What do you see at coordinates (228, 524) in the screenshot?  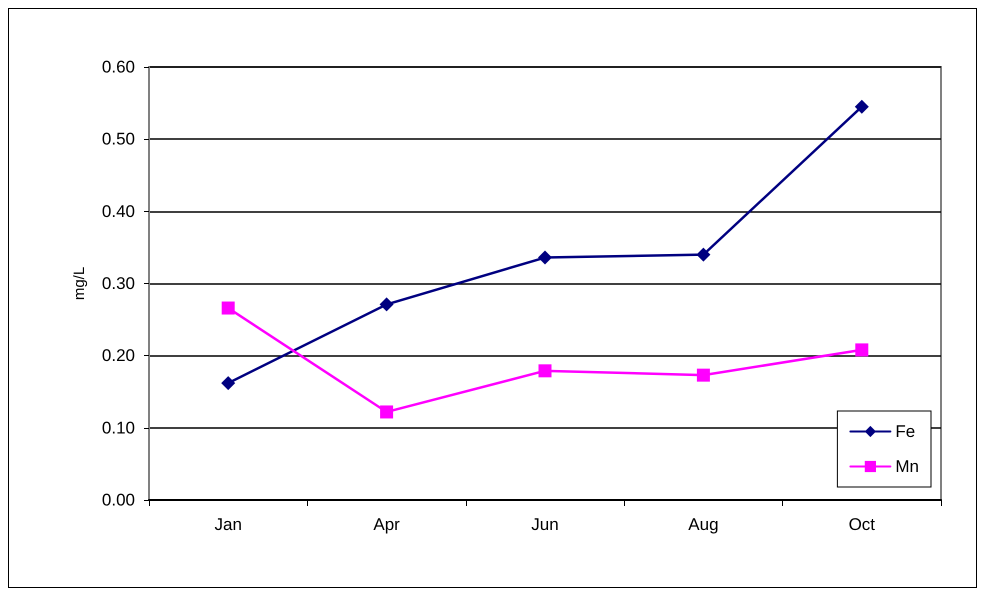 I see `x-tick-label: Jan` at bounding box center [228, 524].